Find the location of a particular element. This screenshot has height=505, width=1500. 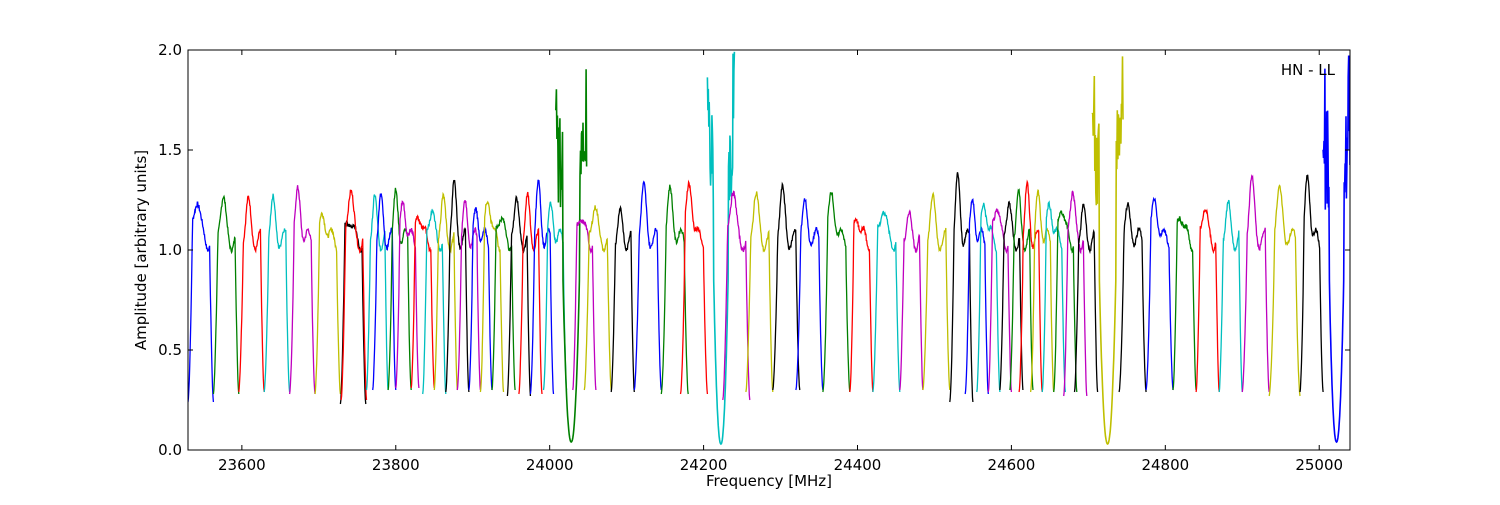

x-tick-label: 24400 is located at coordinates (858, 465).